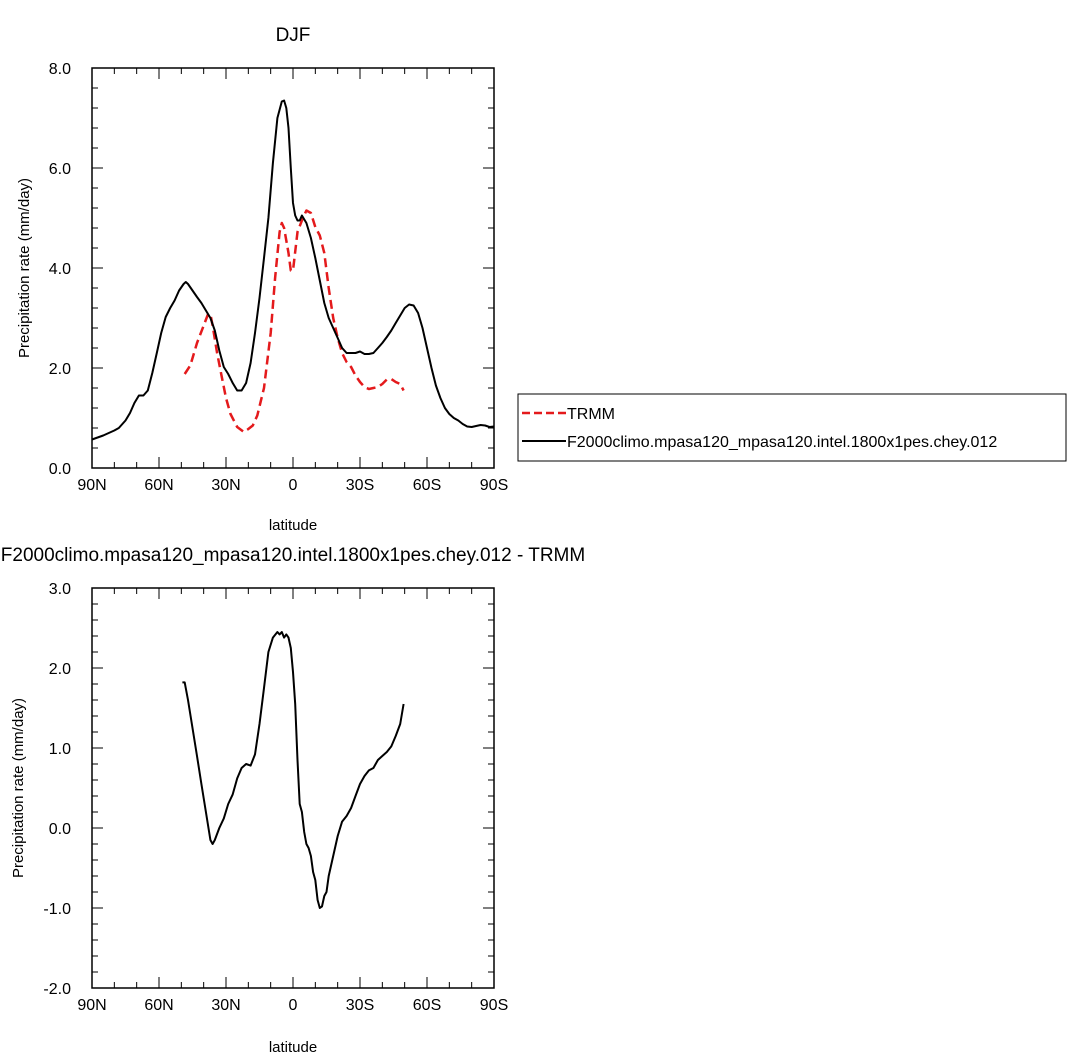 This screenshot has height=1059, width=1081. Describe the element at coordinates (591, 414) in the screenshot. I see `legend-label-trmm: TRMM` at that location.